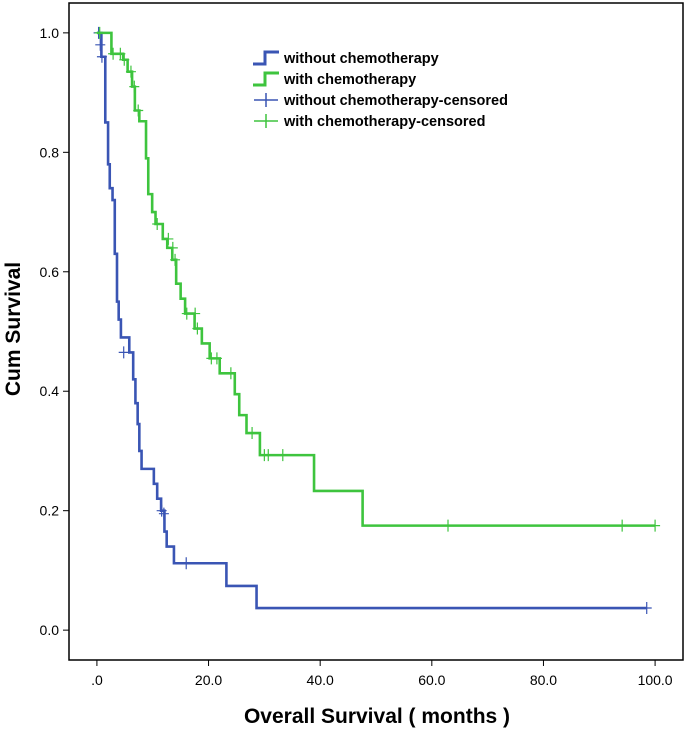  What do you see at coordinates (431, 680) in the screenshot?
I see `x-tick-label: 60.0` at bounding box center [431, 680].